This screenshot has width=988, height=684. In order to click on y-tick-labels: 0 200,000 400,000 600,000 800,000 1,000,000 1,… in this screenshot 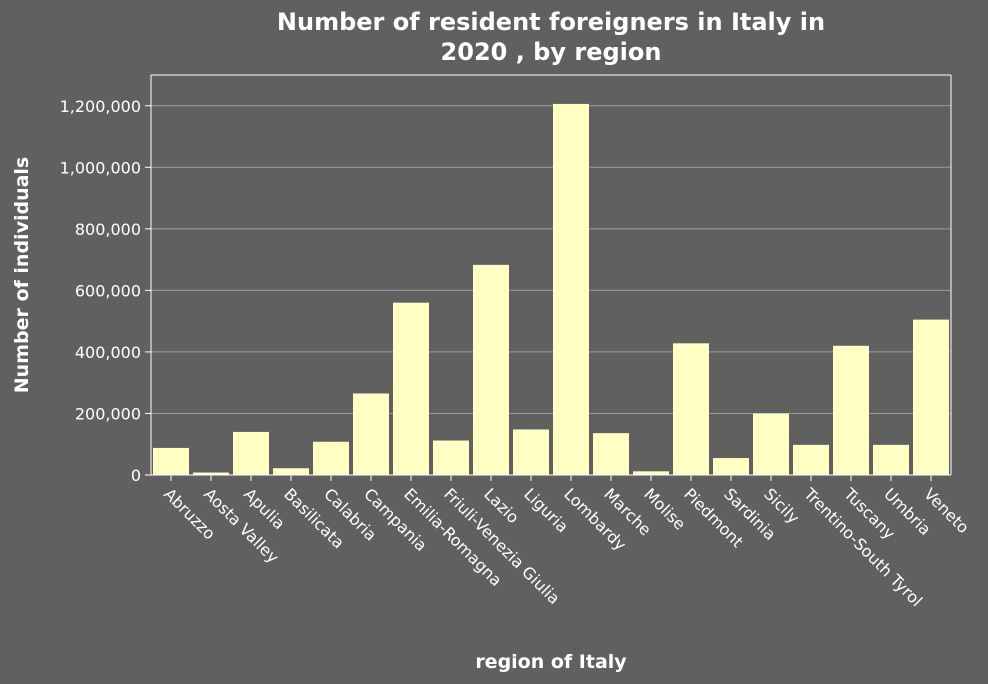, I will do `click(105, 291)`.